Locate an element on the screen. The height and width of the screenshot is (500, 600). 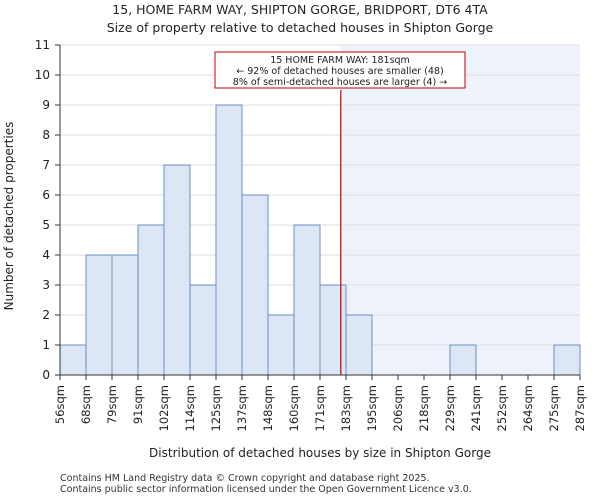
x-tick-label: 148sqm is located at coordinates (268, 408).